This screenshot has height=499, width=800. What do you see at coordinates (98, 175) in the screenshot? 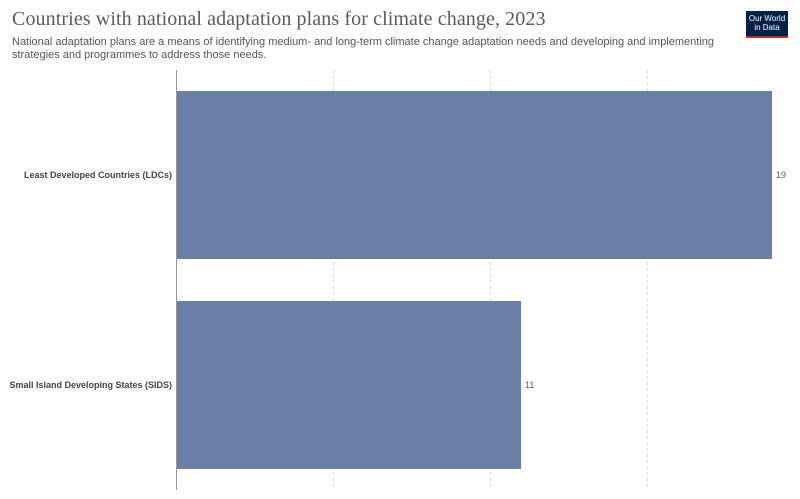
I see `category-label: Least Developed Countries (LDCs)` at bounding box center [98, 175].